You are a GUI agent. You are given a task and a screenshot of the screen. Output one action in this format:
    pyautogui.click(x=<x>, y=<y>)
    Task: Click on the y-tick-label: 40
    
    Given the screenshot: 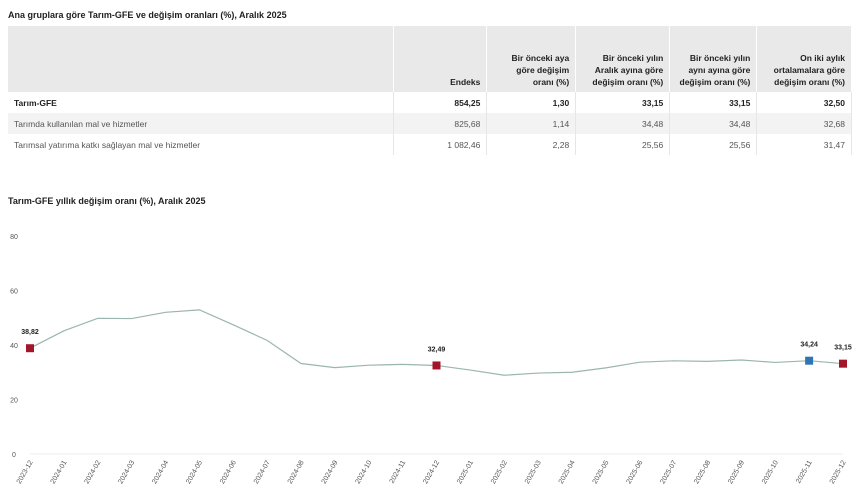 What is the action you would take?
    pyautogui.click(x=14, y=346)
    